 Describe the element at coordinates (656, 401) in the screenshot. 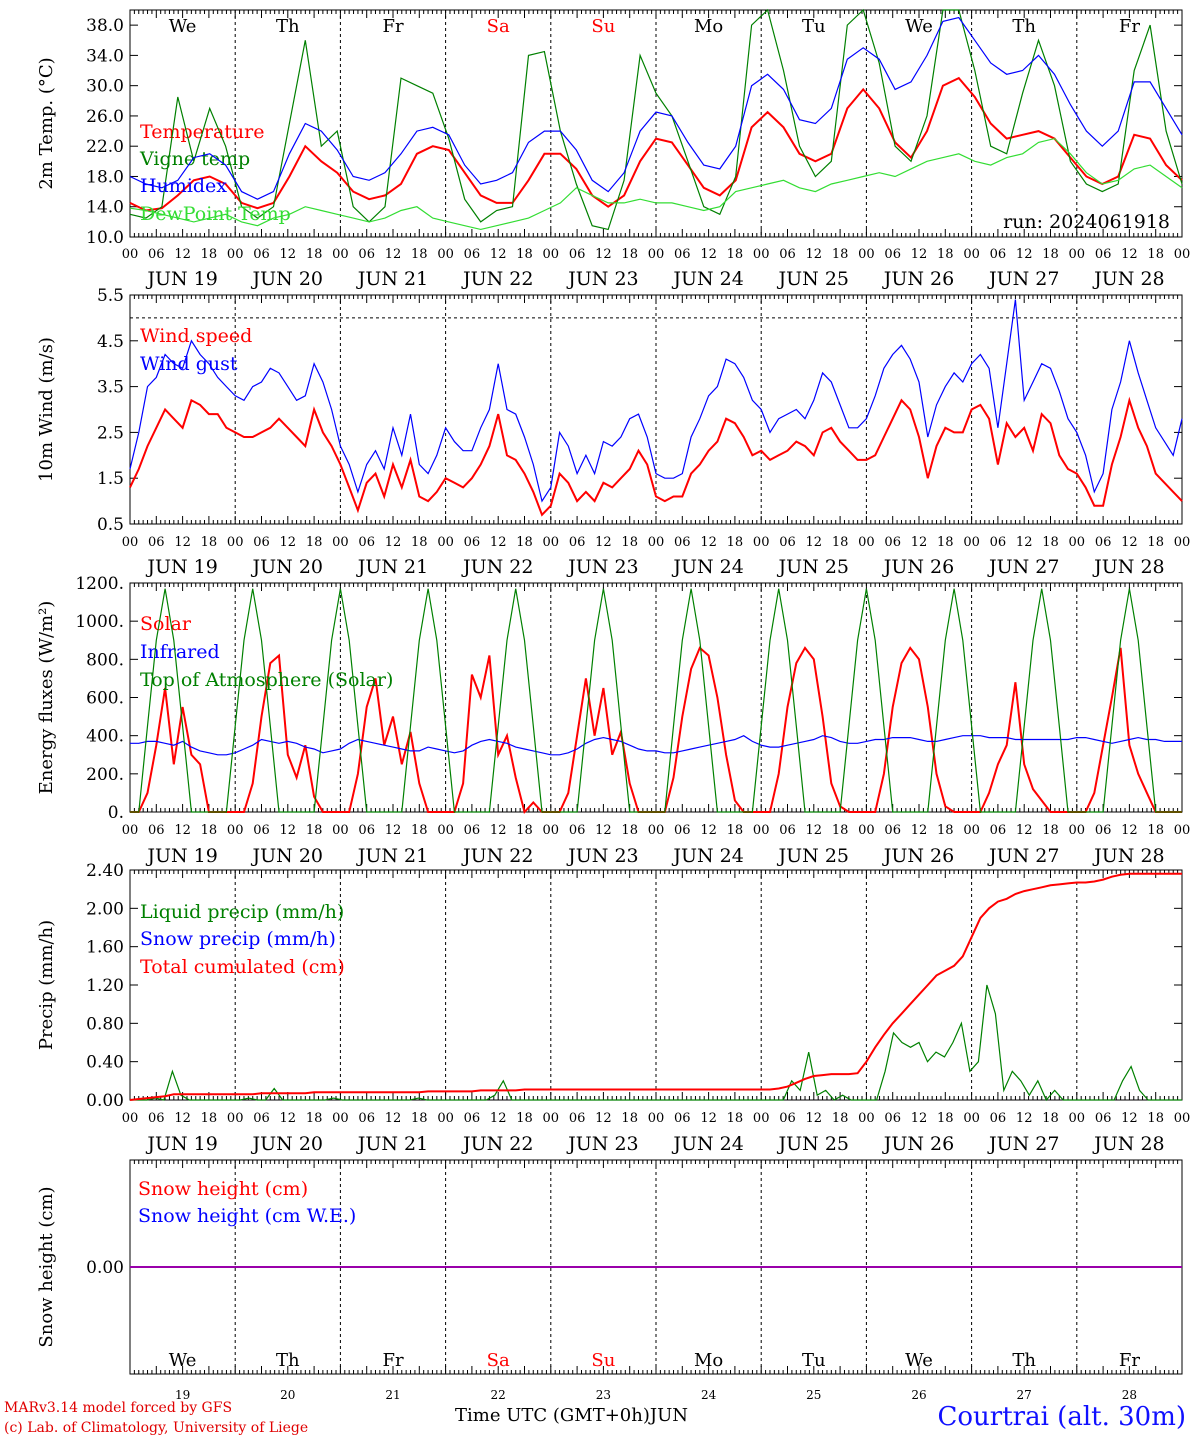

I see `series-line-wind-gust` at that location.